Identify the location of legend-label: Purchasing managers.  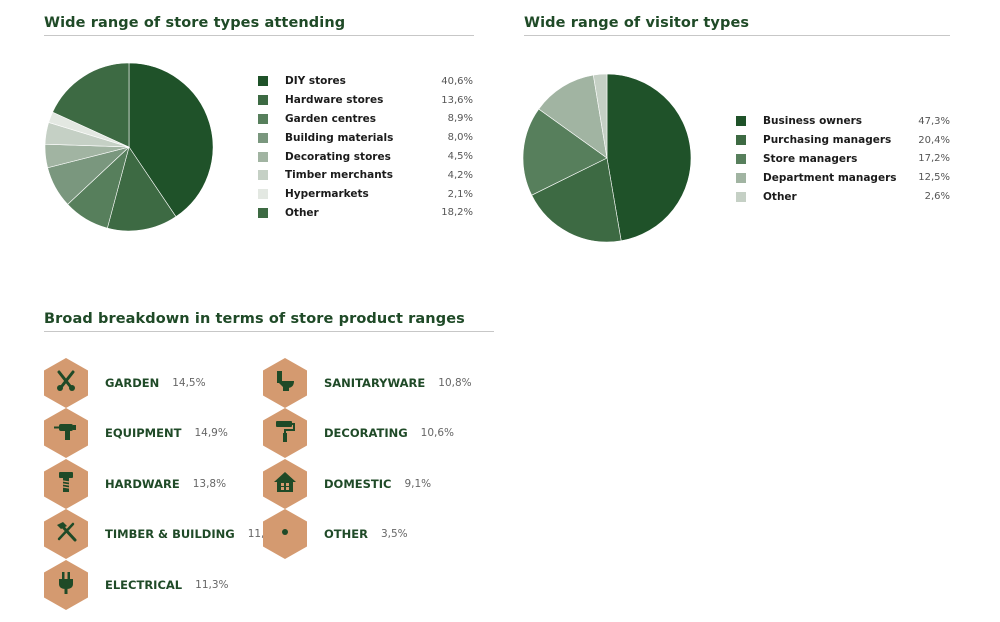
(827, 140).